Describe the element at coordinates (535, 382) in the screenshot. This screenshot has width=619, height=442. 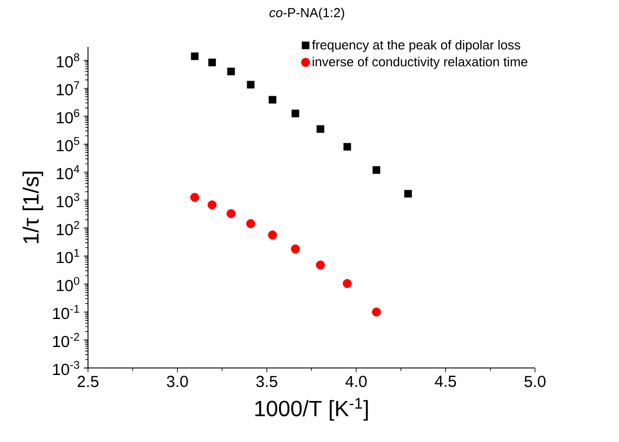
I see `x-tick-label: 5.0` at that location.